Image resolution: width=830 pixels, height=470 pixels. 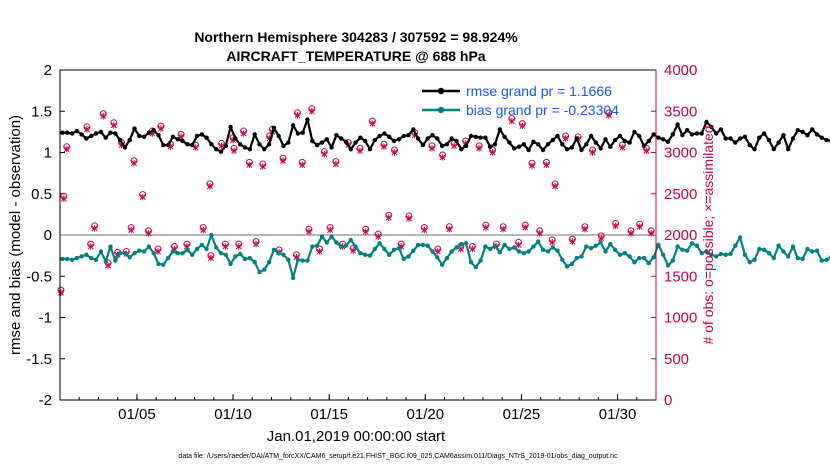 I want to click on legend-bias-label: bias grand pr = -0.23304, so click(x=542, y=110).